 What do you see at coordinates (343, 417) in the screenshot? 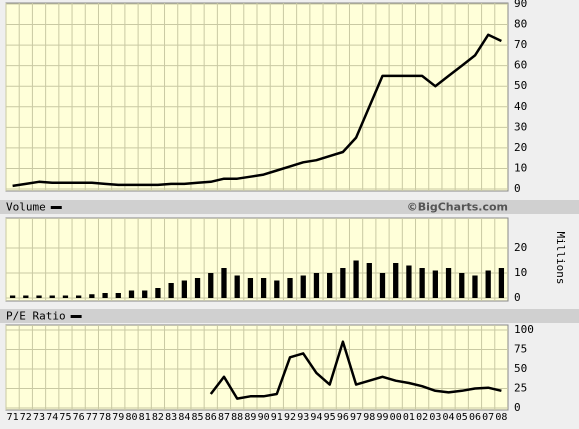
I see `x-tick-label: 96` at bounding box center [343, 417].